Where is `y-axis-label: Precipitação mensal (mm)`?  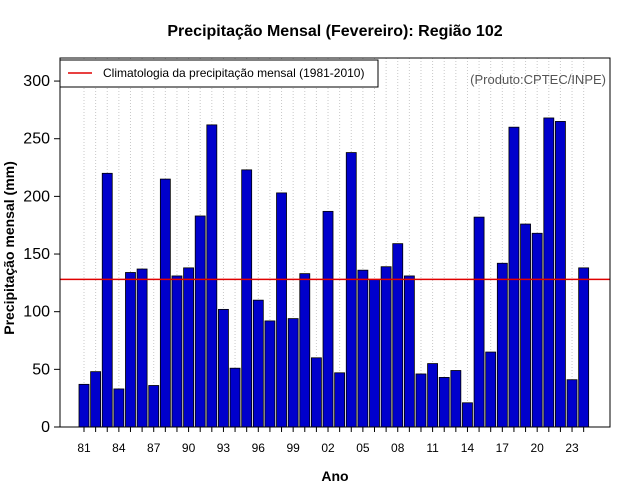
y-axis-label: Precipitação mensal (mm) is located at coordinates (9, 248).